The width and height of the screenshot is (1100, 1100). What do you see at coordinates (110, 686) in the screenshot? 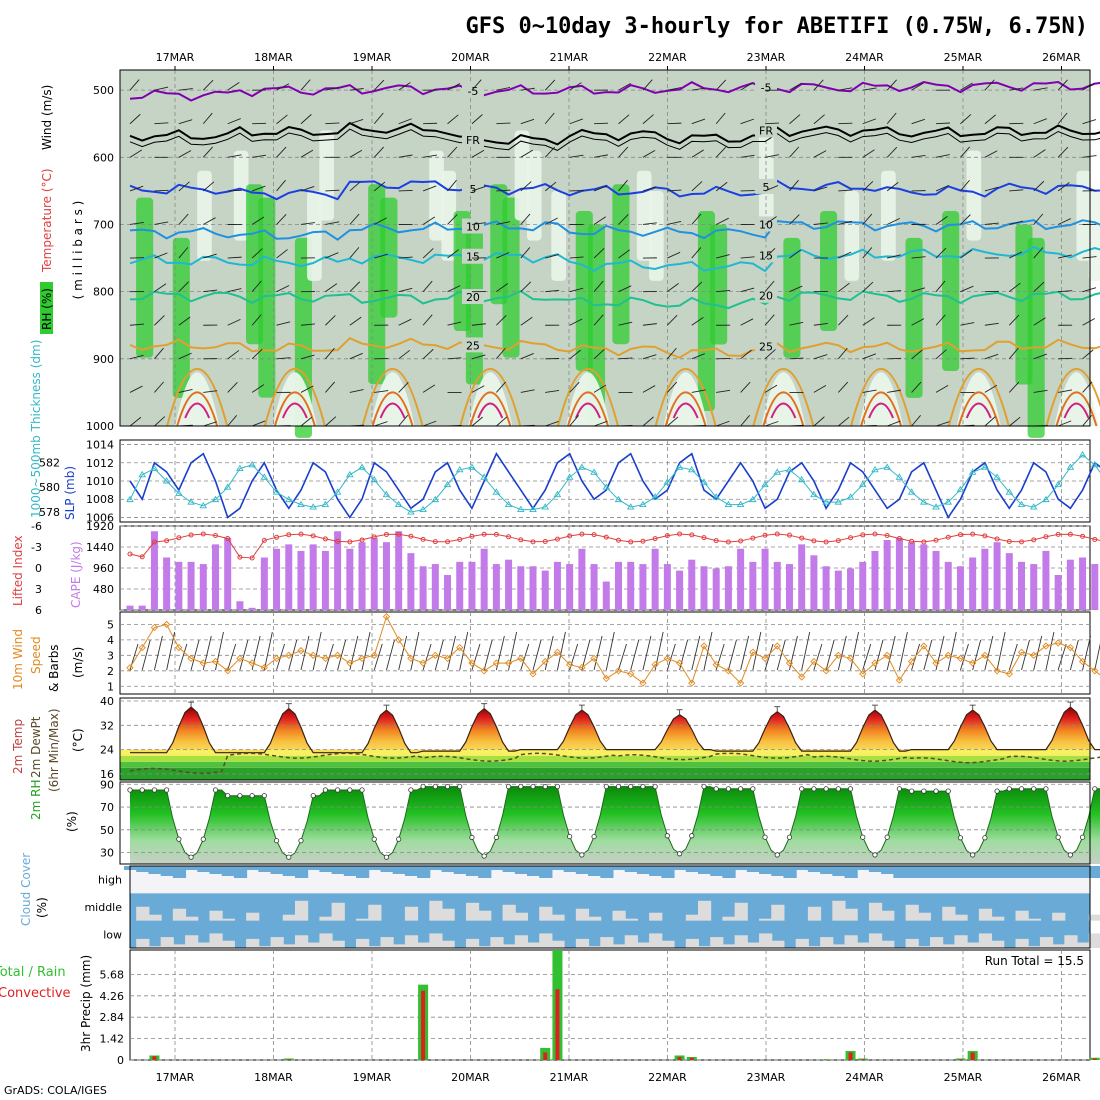
I see `wind-tick-label: 1` at bounding box center [110, 686].